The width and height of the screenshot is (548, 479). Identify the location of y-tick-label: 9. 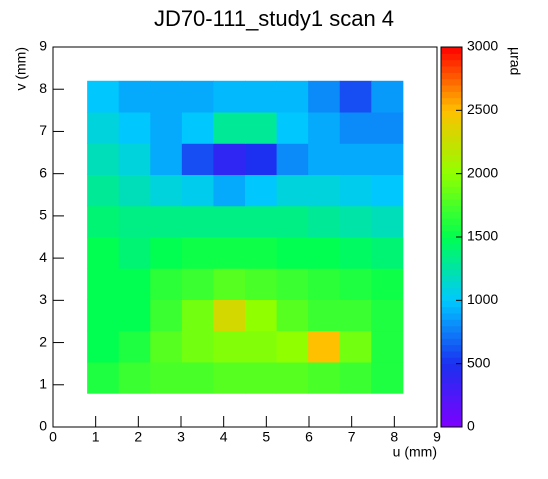
(43, 46).